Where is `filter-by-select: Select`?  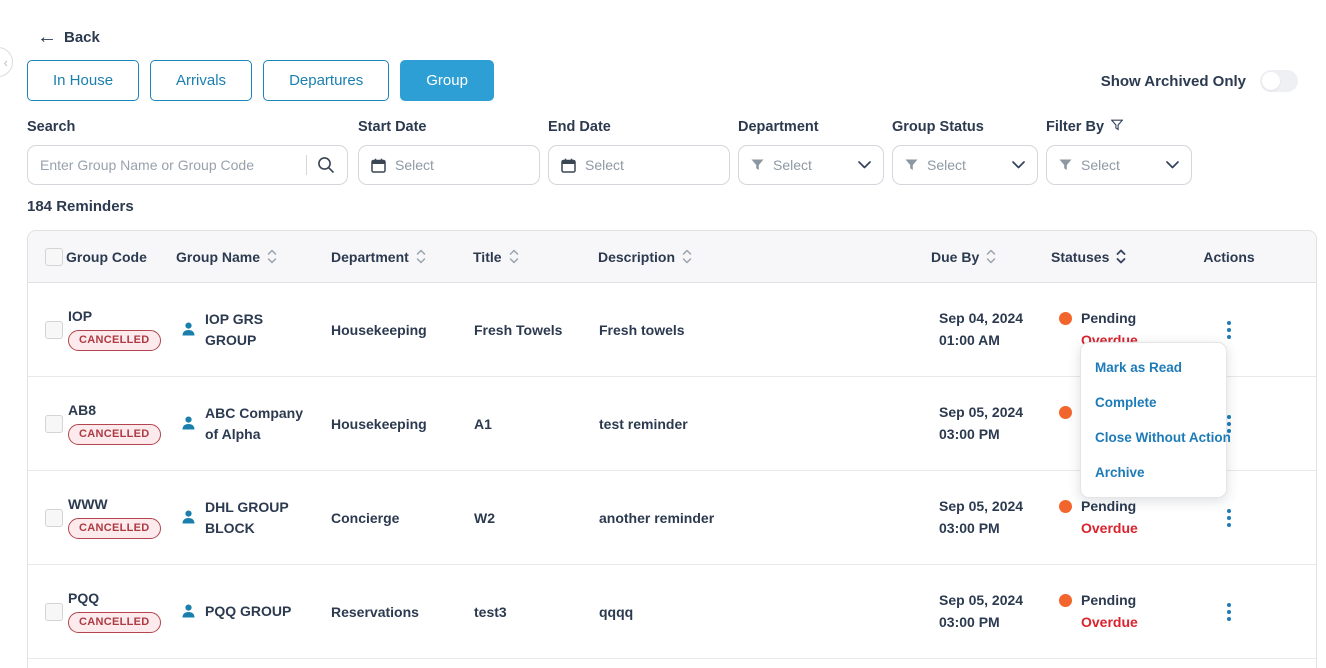
filter-by-select: Select is located at coordinates (1119, 165).